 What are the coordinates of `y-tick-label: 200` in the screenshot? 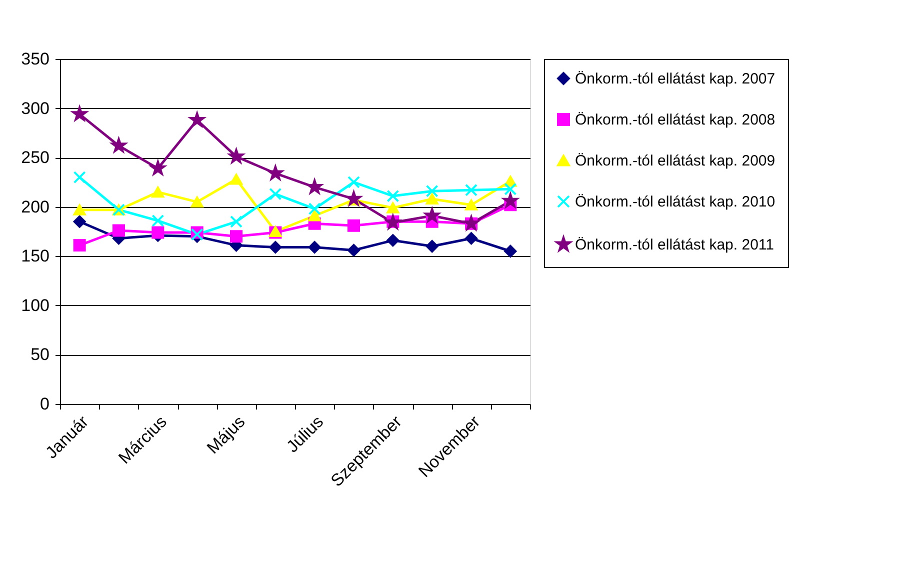 It's located at (35, 206).